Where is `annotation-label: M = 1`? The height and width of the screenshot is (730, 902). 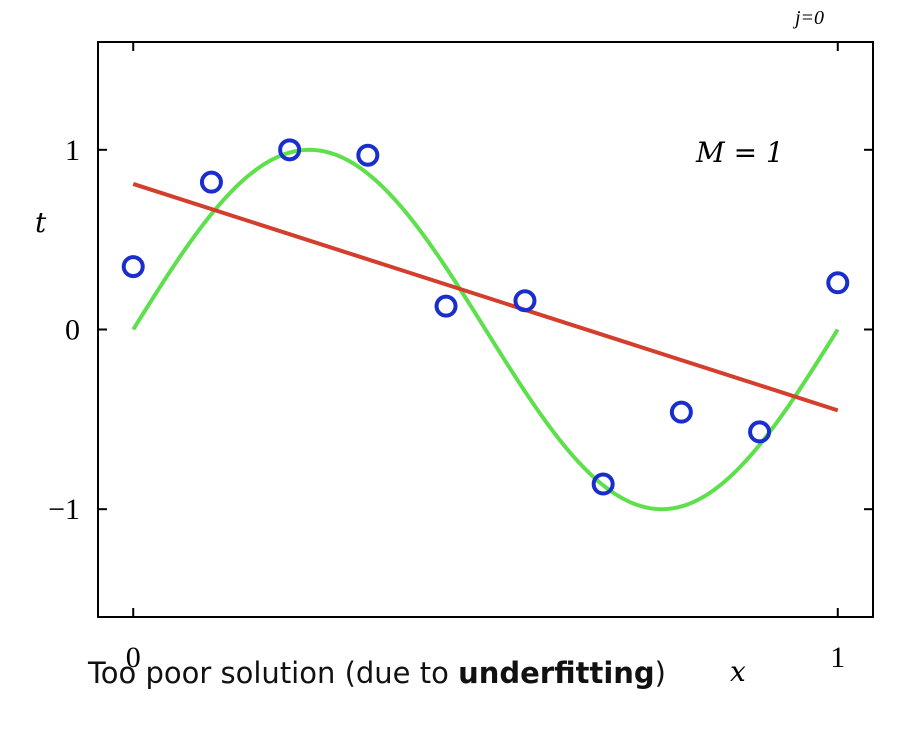
annotation-label: M = 1 is located at coordinates (739, 152).